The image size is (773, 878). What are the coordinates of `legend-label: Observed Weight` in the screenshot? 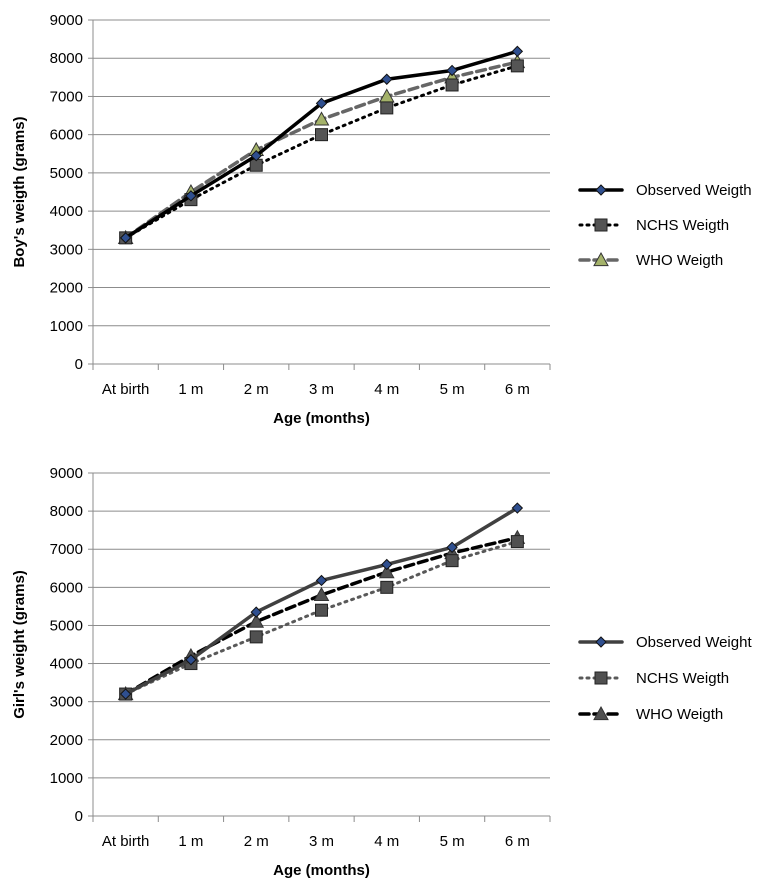 It's located at (694, 642).